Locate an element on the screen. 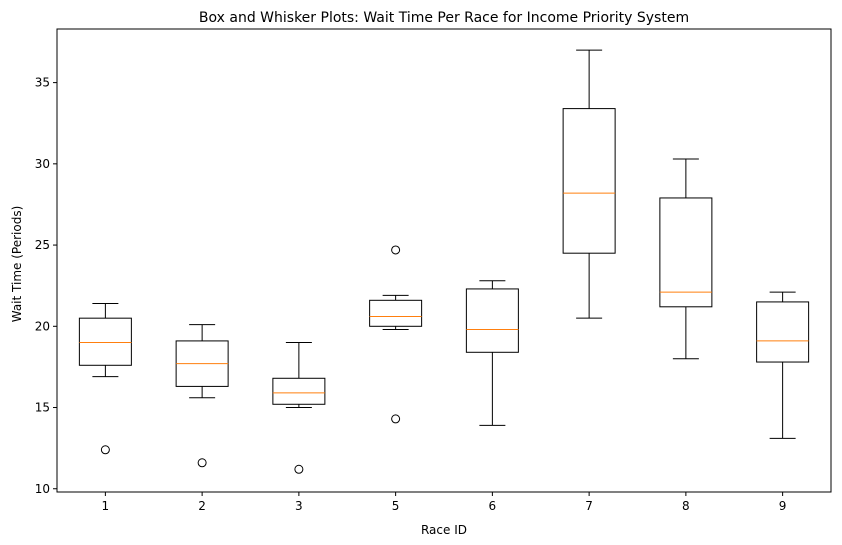 The height and width of the screenshot is (545, 842). x-tick-label-5: 5 is located at coordinates (396, 506).